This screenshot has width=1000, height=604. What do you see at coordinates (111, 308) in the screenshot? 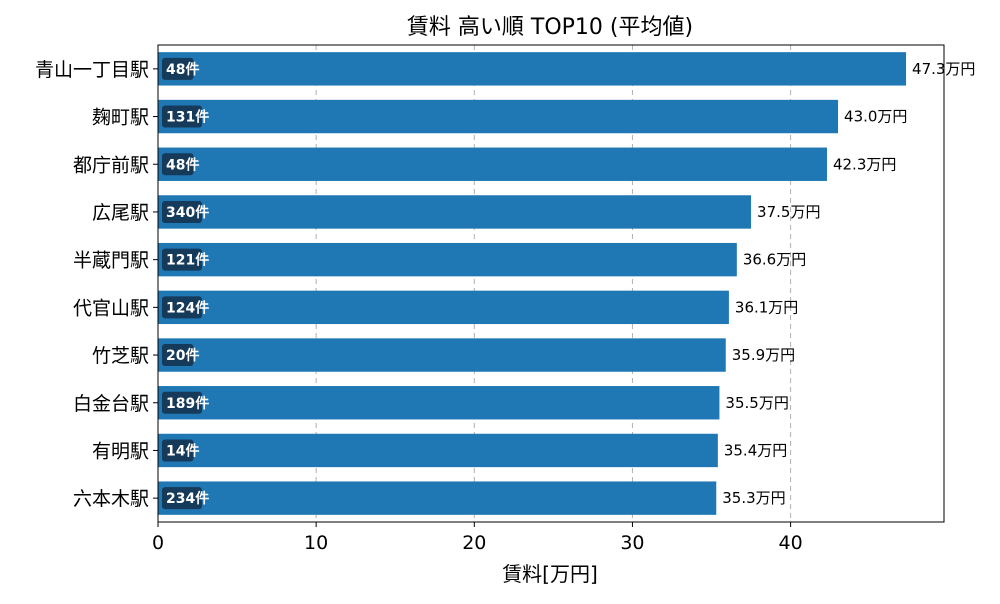
I see `category-label: 代官山駅` at bounding box center [111, 308].